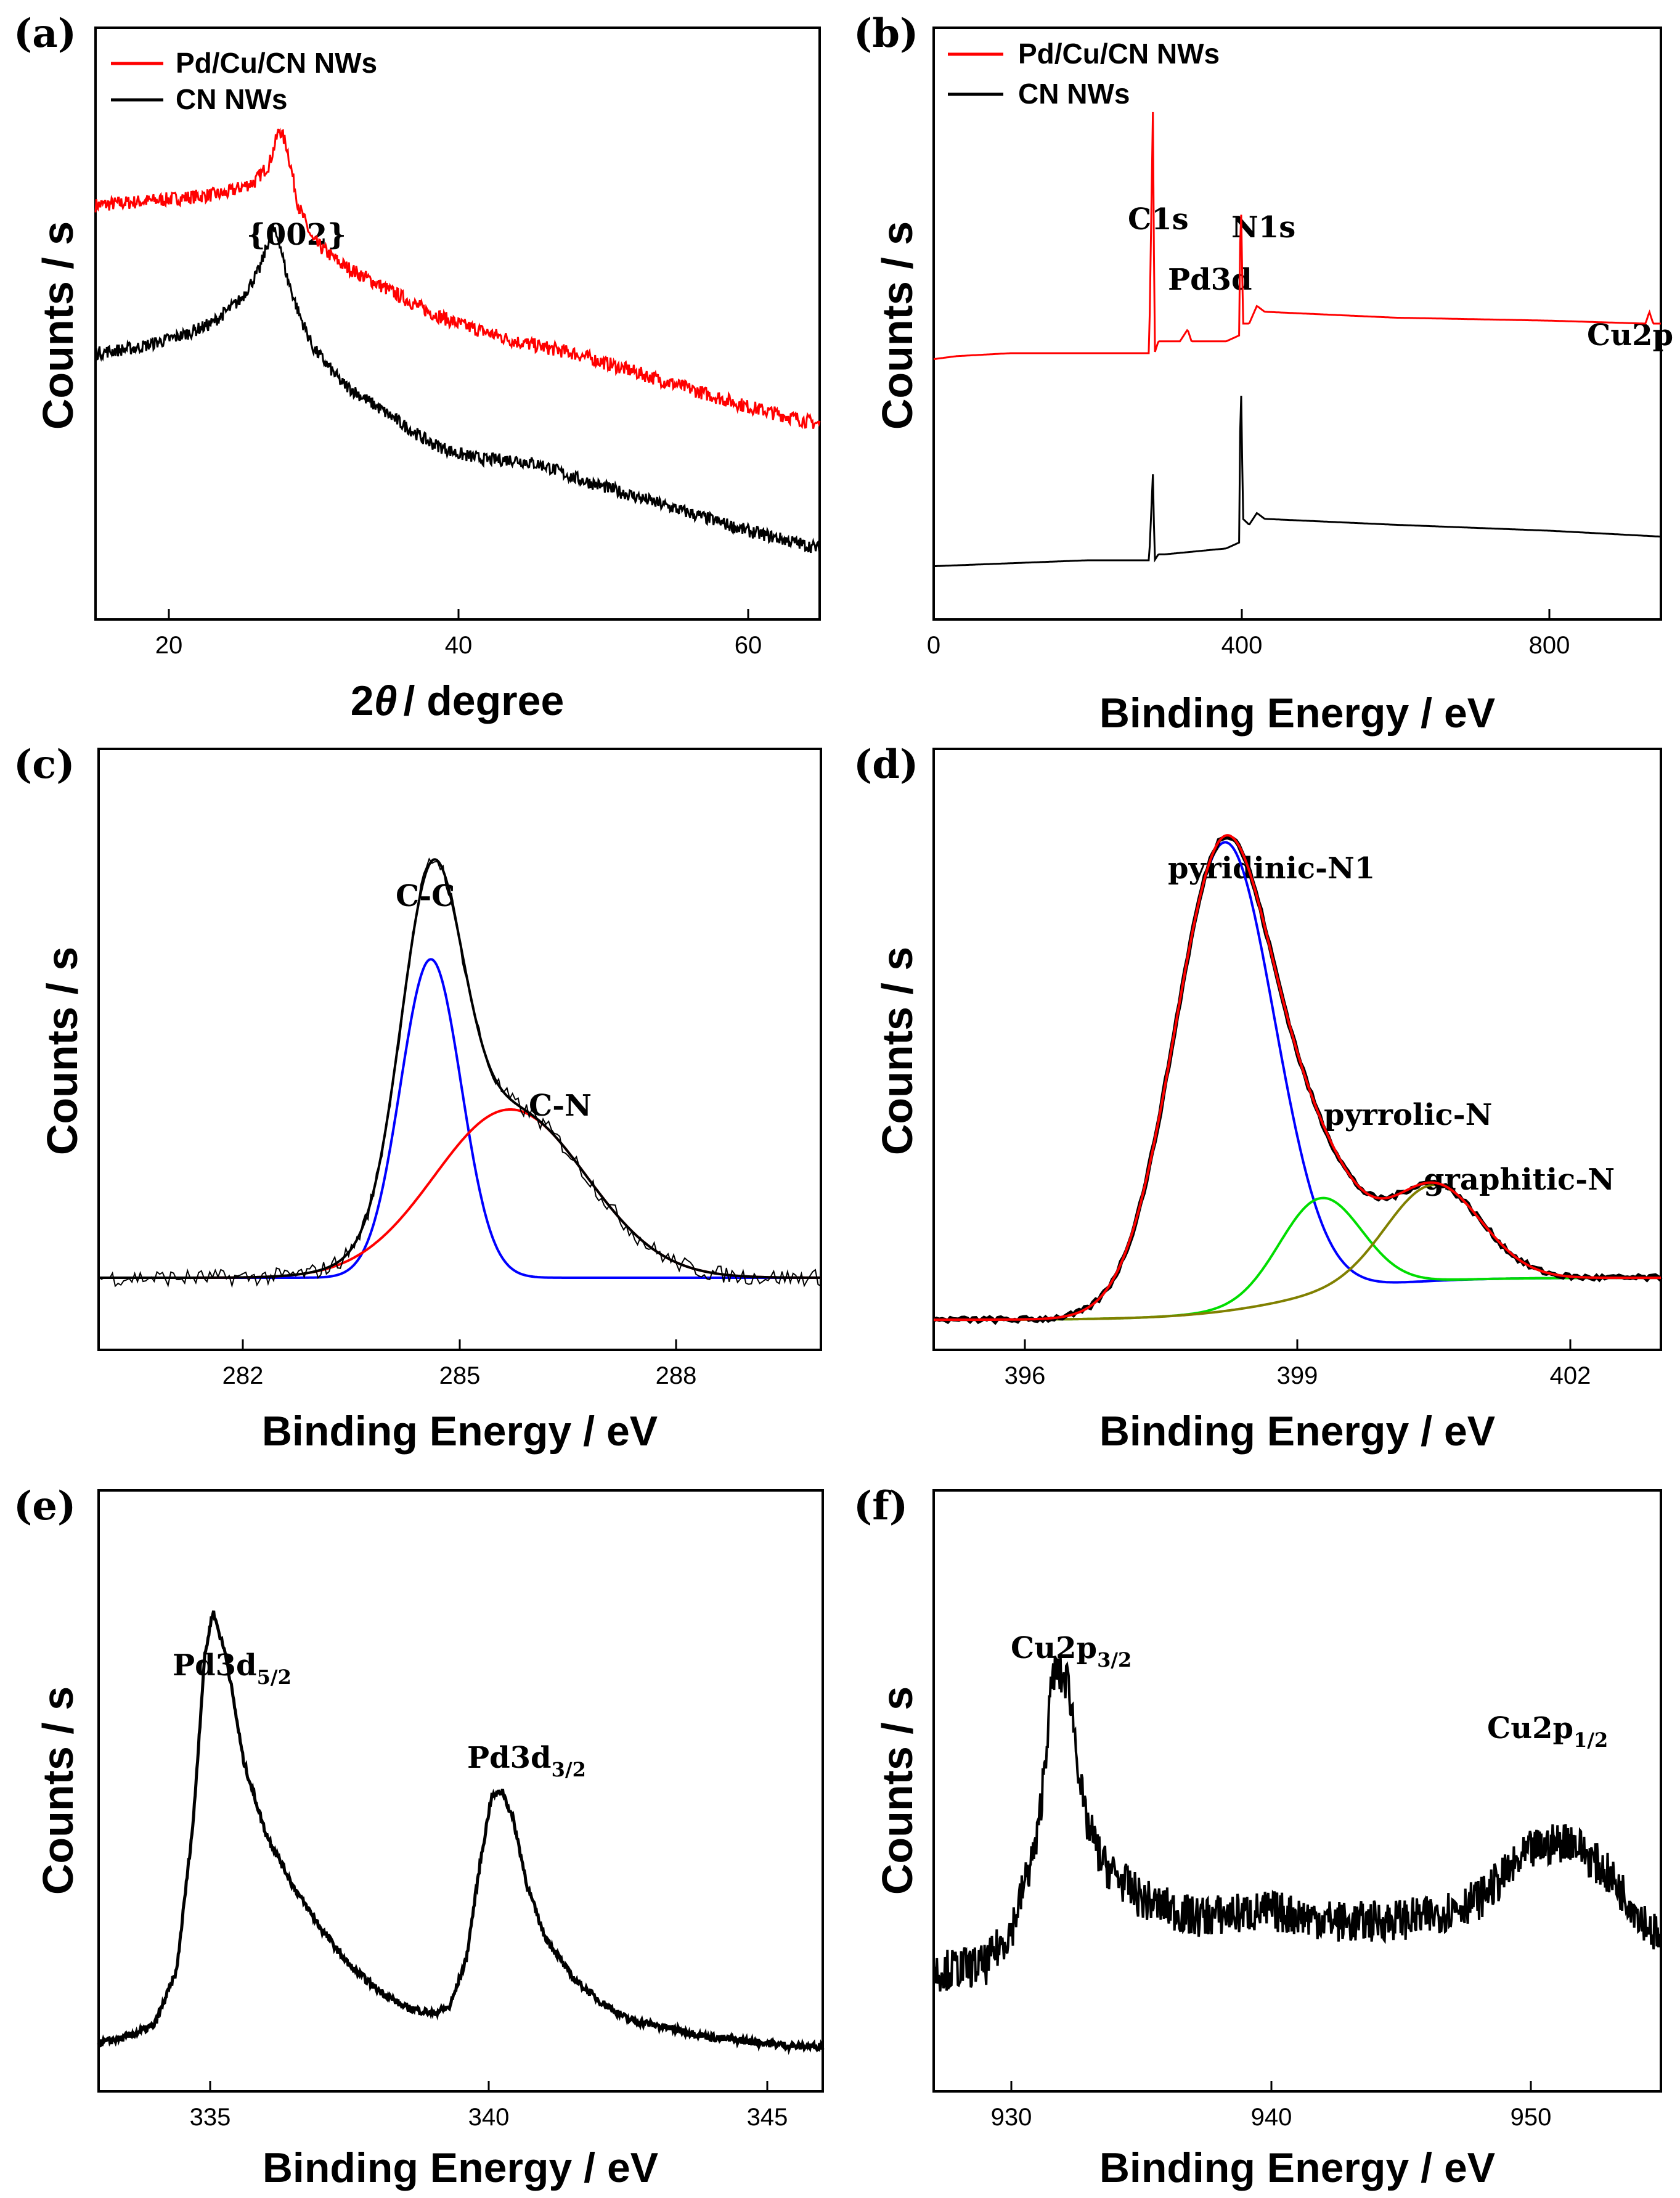 This screenshot has width=1680, height=2198. I want to click on annotation-pd3d32: Pd3d3/2, so click(527, 1761).